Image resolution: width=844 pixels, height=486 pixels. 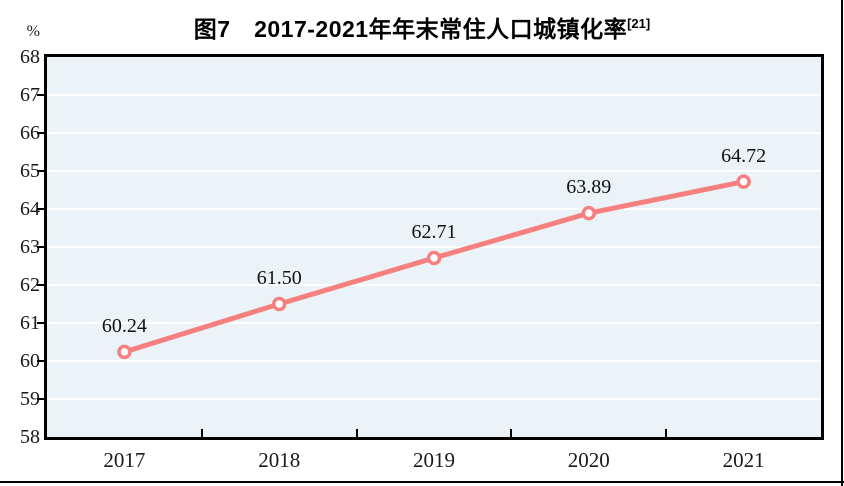 What do you see at coordinates (30, 437) in the screenshot?
I see `y-axis-tick-label: 58` at bounding box center [30, 437].